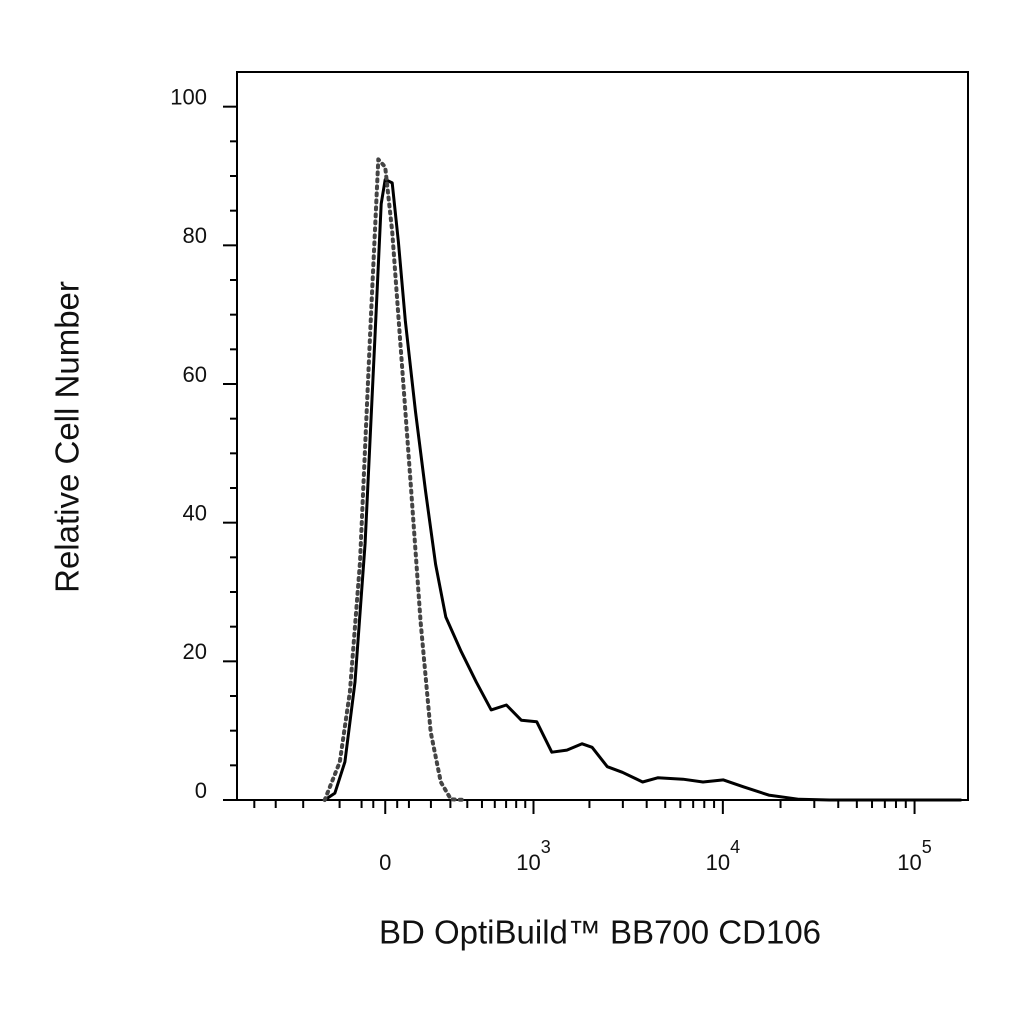  Describe the element at coordinates (195, 374) in the screenshot. I see `y-tick-label: 60` at that location.